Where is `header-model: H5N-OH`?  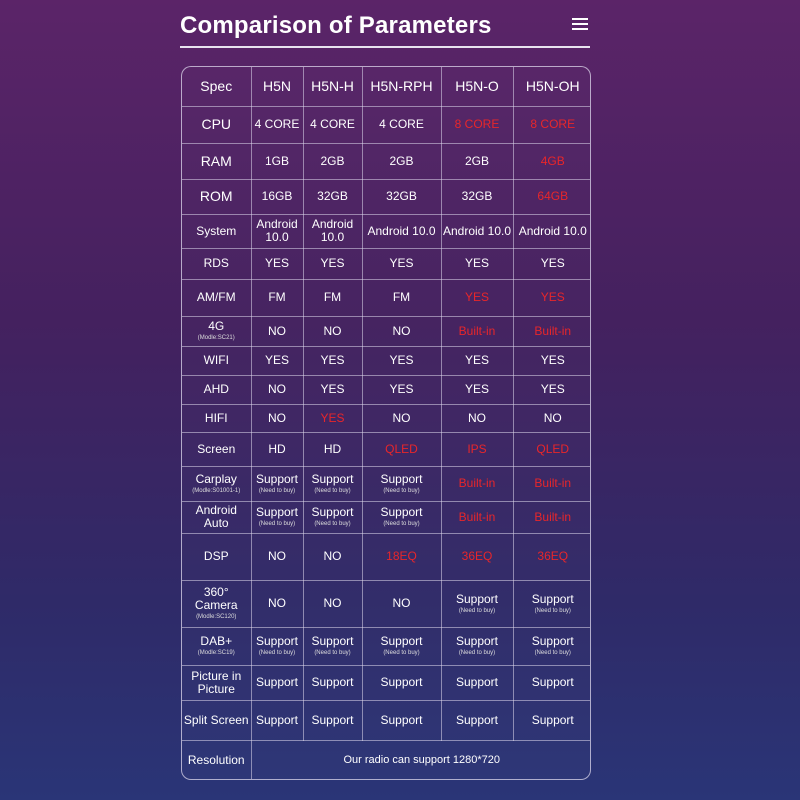 header-model: H5N-OH is located at coordinates (551, 87).